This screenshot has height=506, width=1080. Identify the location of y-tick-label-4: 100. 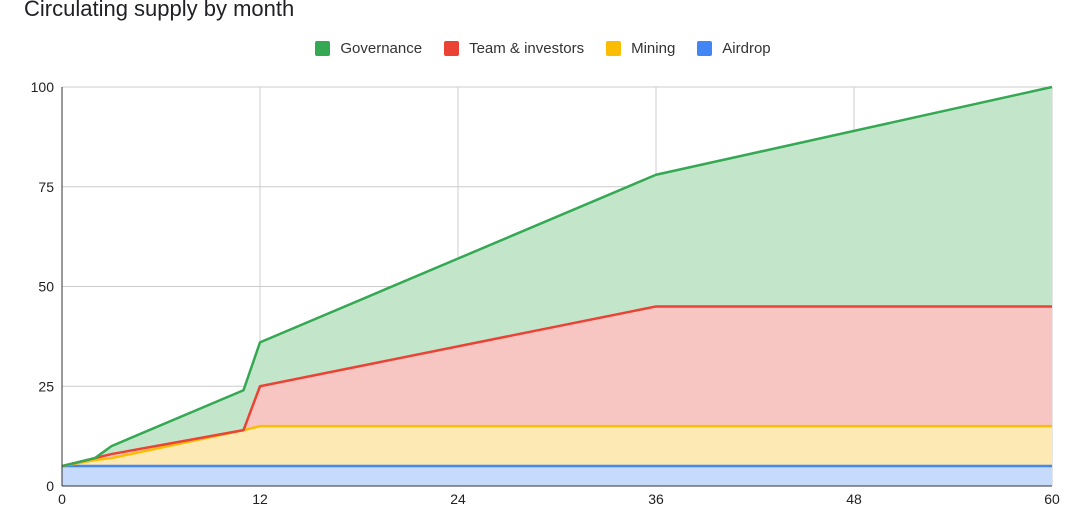
(43, 87).